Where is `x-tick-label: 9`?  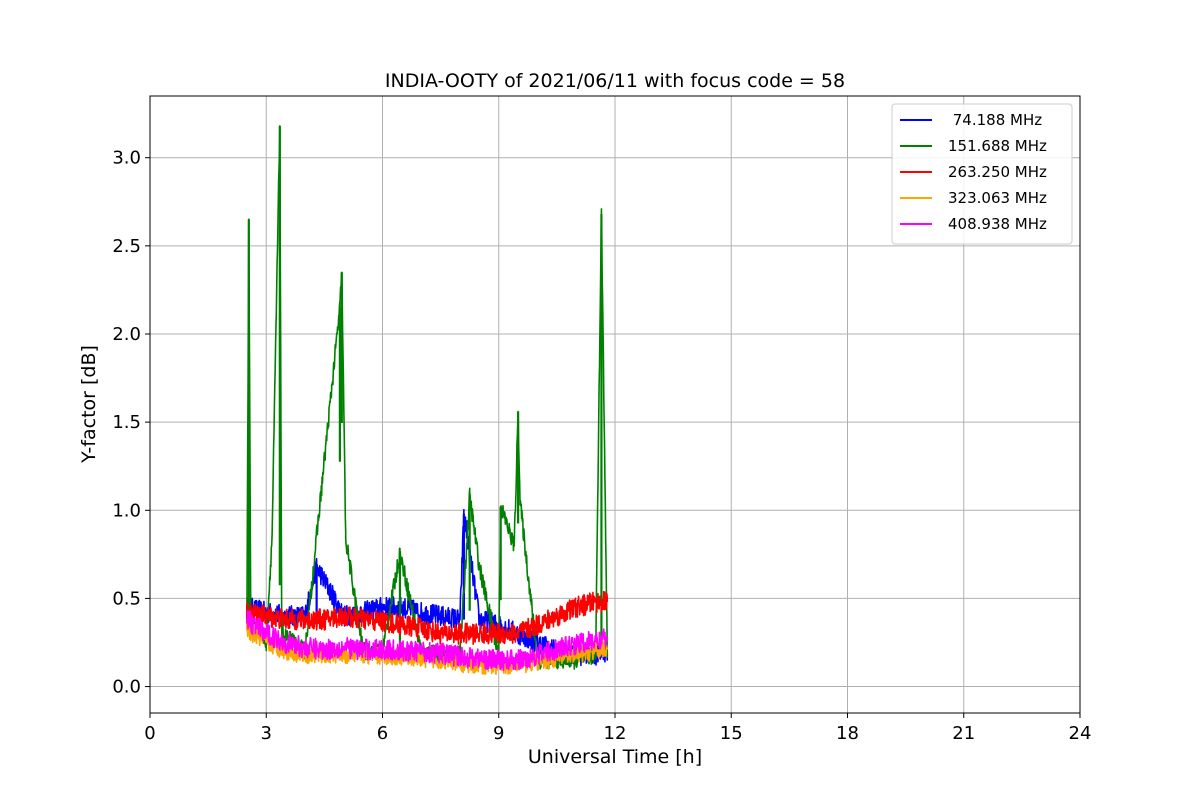 x-tick-label: 9 is located at coordinates (498, 733).